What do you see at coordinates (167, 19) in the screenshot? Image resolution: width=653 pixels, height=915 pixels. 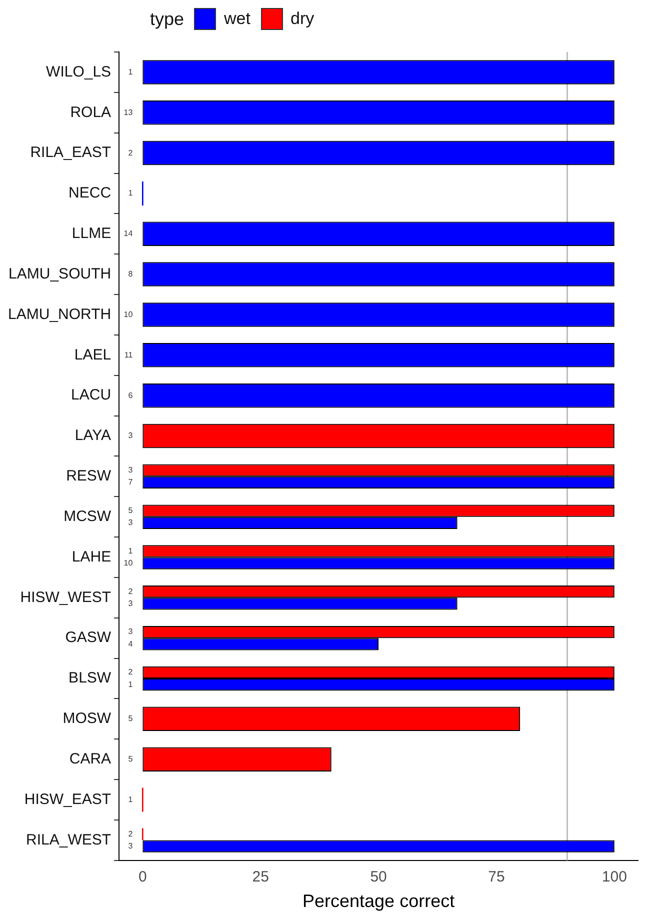 I see `legend-title: type` at bounding box center [167, 19].